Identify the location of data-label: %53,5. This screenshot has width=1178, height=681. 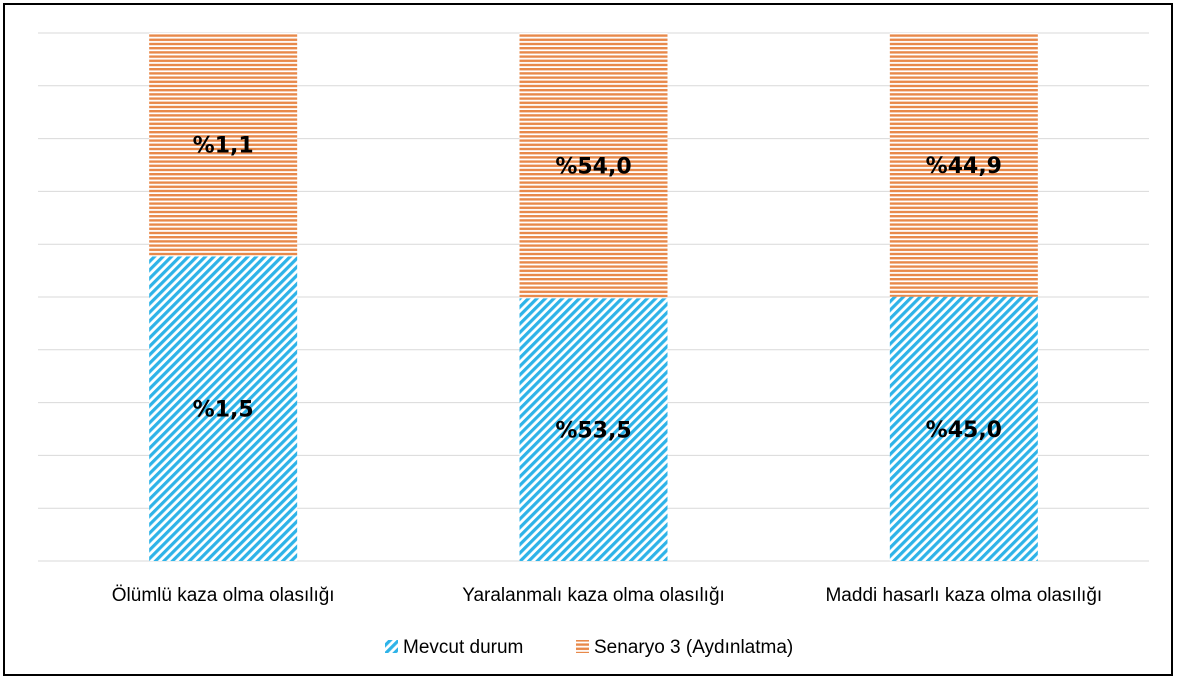
(593, 431).